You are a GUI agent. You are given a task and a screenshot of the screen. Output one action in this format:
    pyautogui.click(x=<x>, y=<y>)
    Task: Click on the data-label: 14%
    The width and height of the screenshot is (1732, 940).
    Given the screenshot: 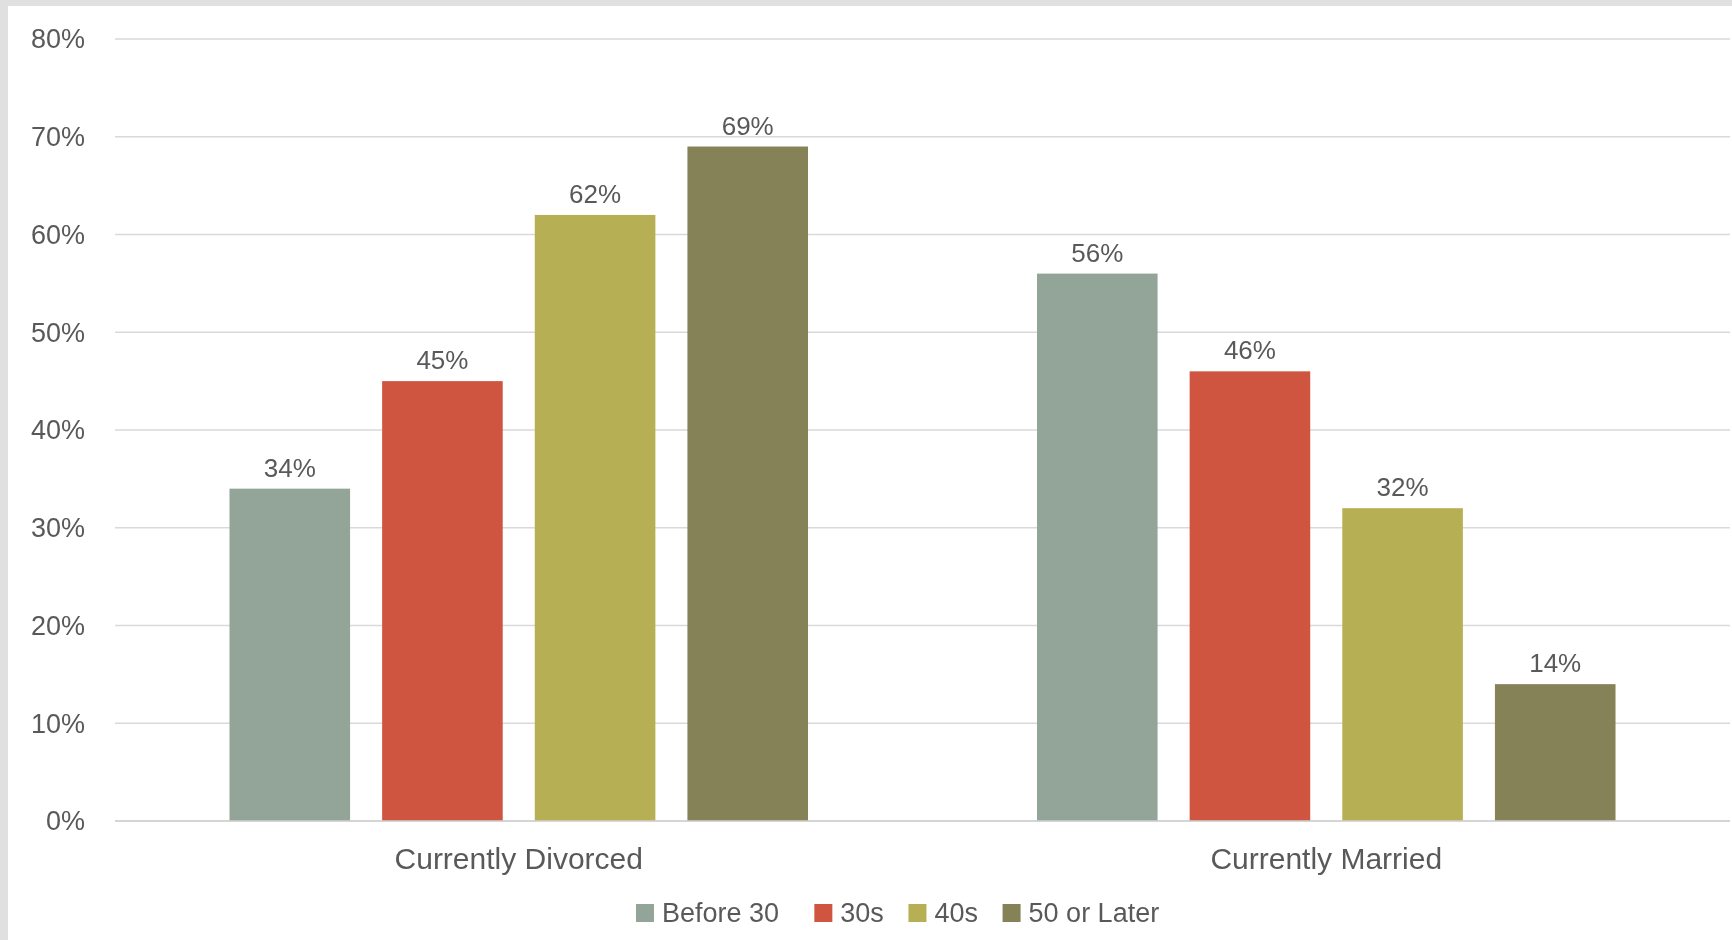 What is the action you would take?
    pyautogui.click(x=1555, y=663)
    